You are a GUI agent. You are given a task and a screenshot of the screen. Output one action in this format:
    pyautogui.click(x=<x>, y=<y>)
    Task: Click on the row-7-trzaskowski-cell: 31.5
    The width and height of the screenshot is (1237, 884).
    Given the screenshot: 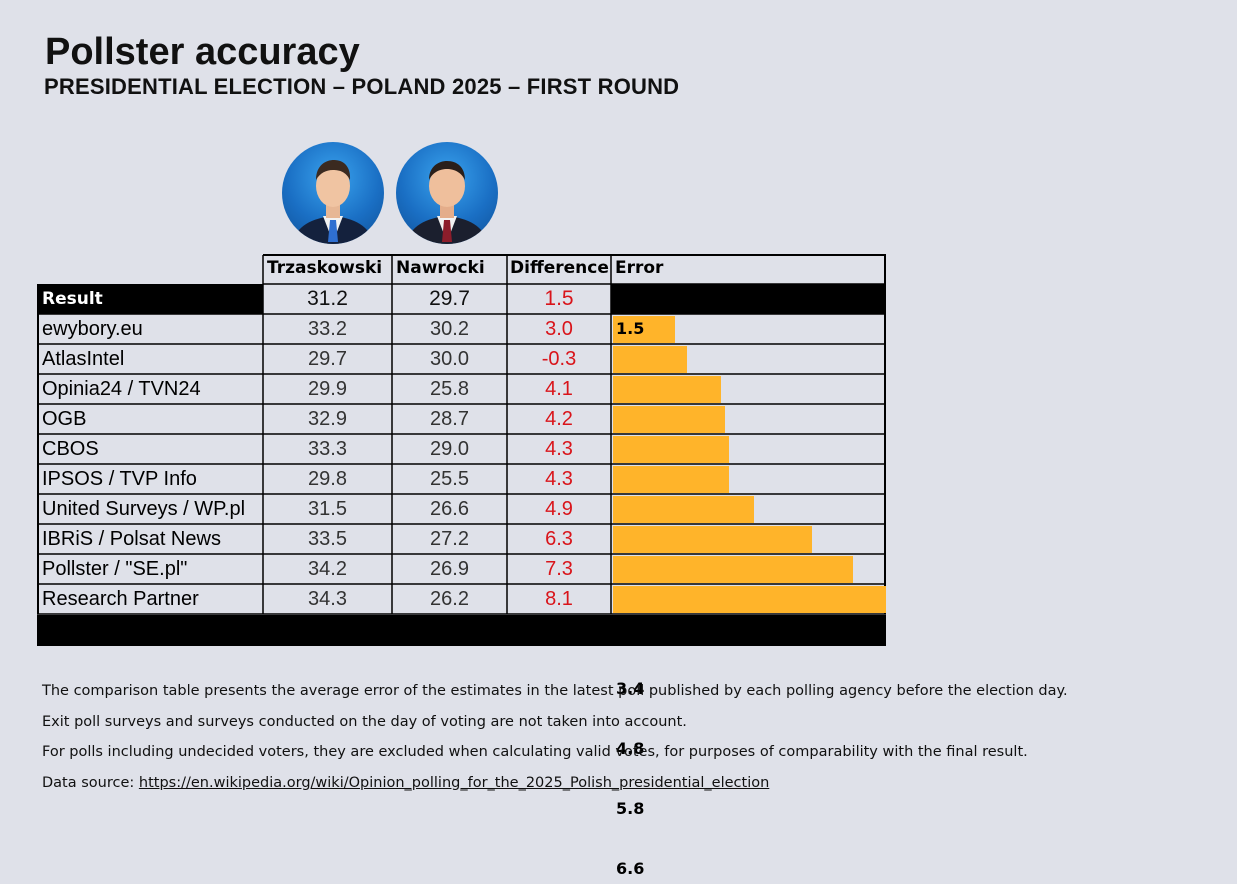 What is the action you would take?
    pyautogui.click(x=327, y=509)
    